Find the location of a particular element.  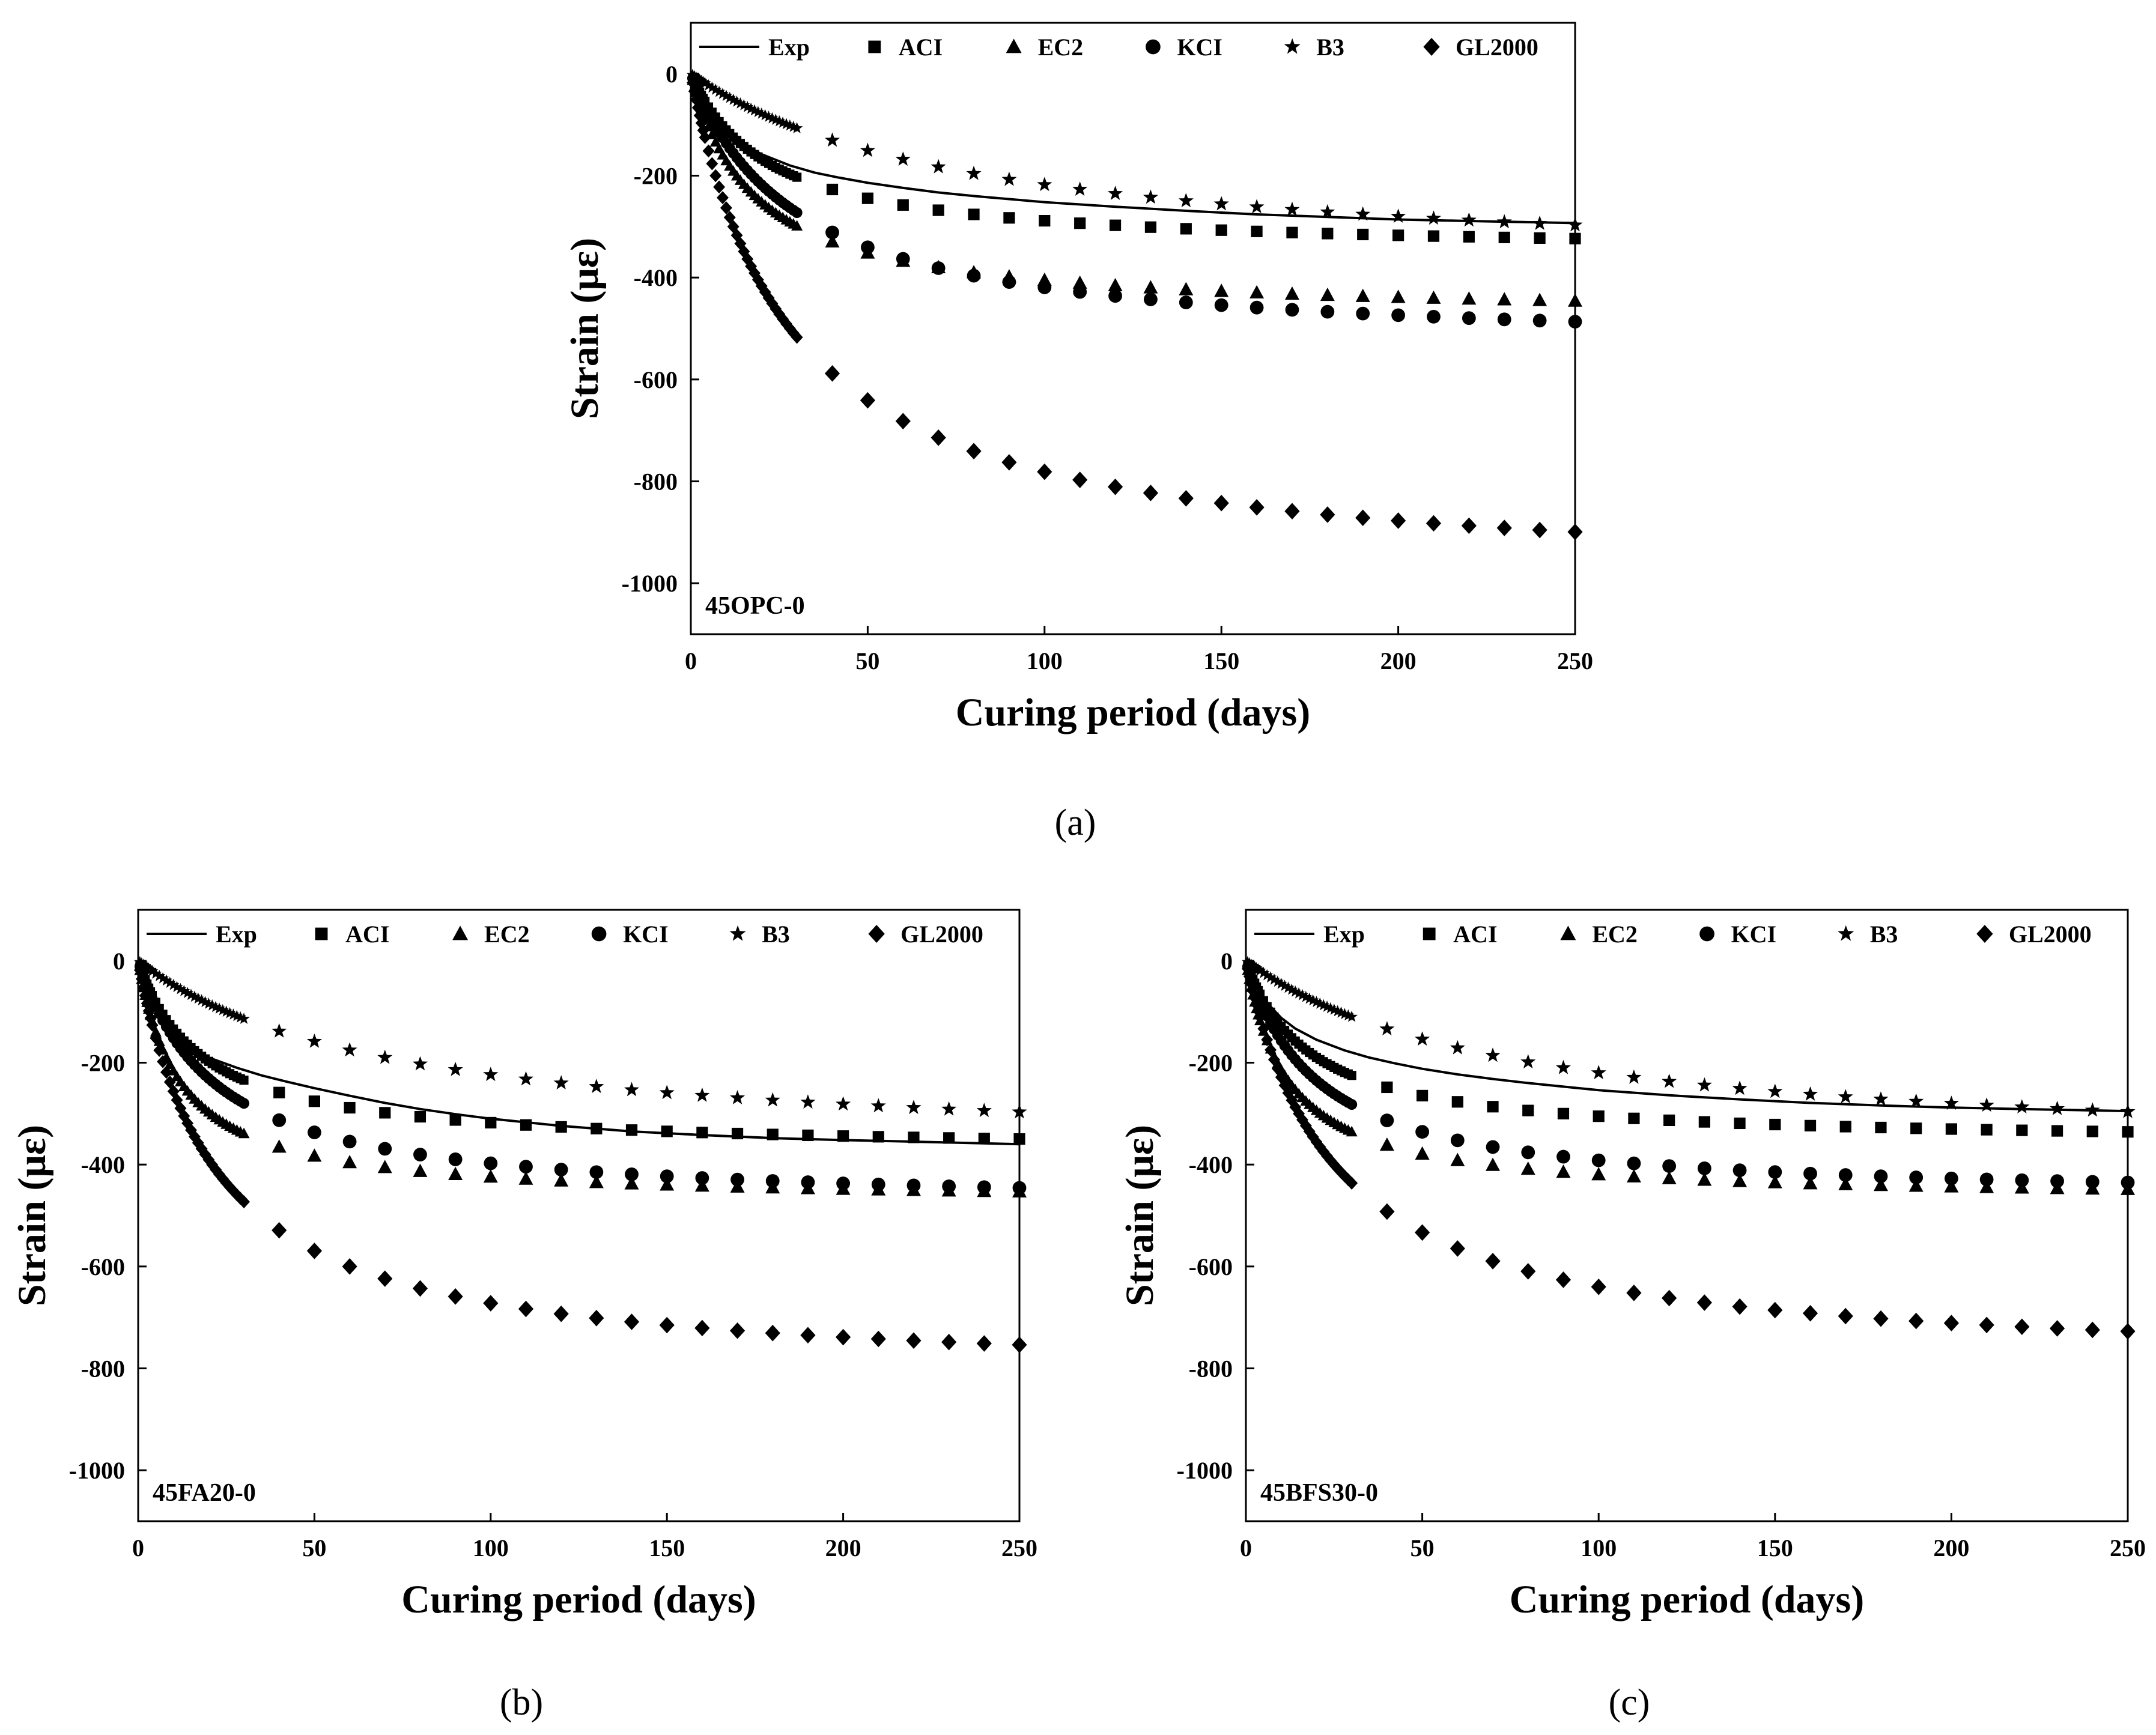

y-tick-label: -400 is located at coordinates (1211, 1164).